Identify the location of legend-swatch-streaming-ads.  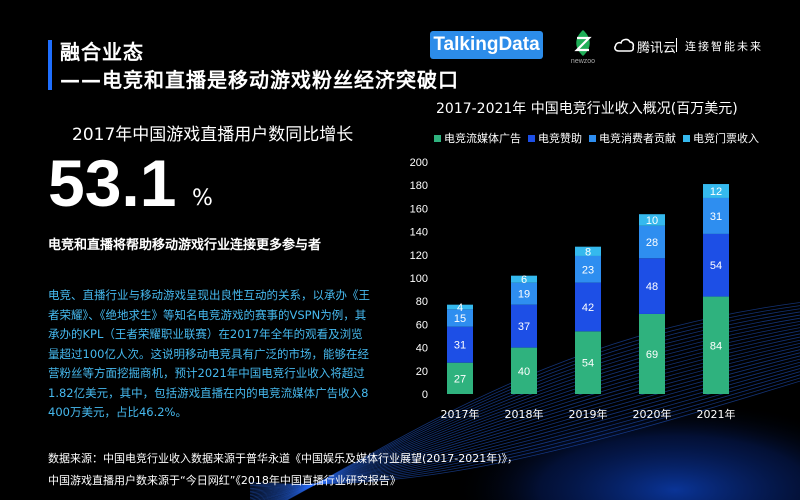
(437, 138).